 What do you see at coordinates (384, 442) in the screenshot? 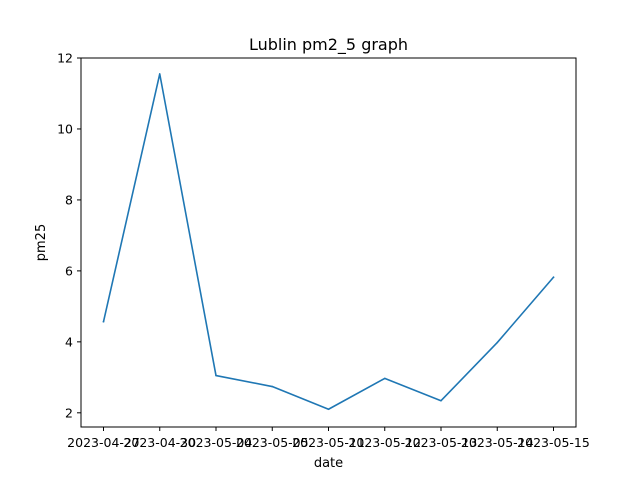
I see `x-tick-label: 2023-05-12` at bounding box center [384, 442].